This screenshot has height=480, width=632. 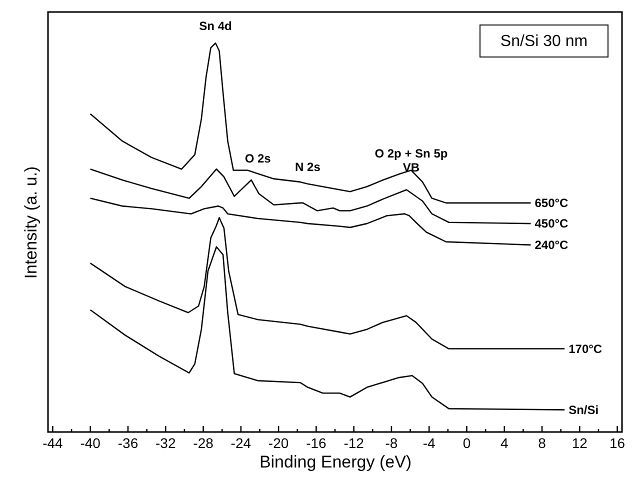 I want to click on x-tick-label: -32, so click(x=166, y=443).